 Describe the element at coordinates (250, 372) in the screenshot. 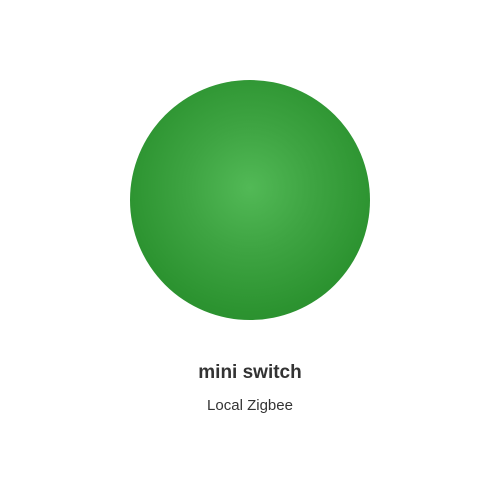

I see `device-name: mini switch` at that location.